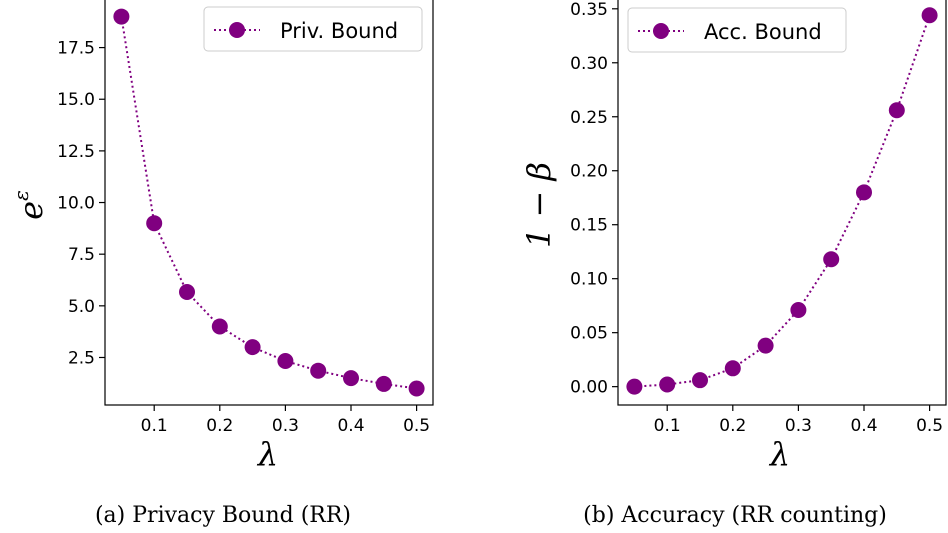 The width and height of the screenshot is (948, 533). Describe the element at coordinates (589, 334) in the screenshot. I see `y-tick-label: 0.05` at that location.